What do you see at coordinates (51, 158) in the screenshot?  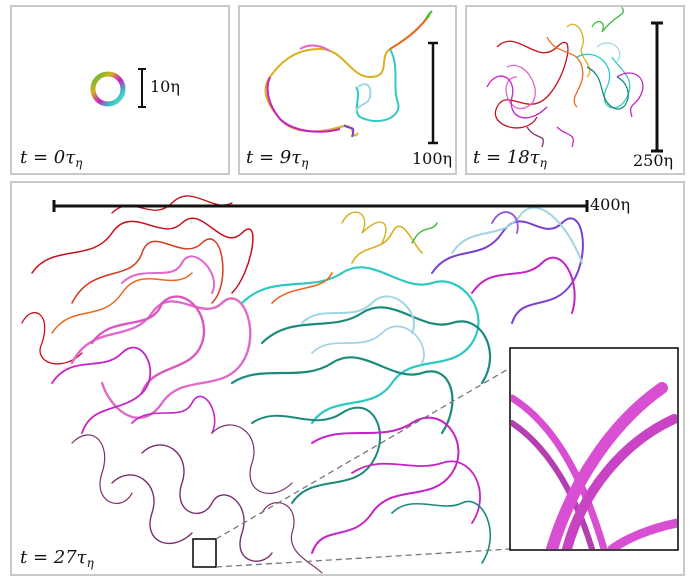 I see `time-label: t = 0τη` at bounding box center [51, 158].